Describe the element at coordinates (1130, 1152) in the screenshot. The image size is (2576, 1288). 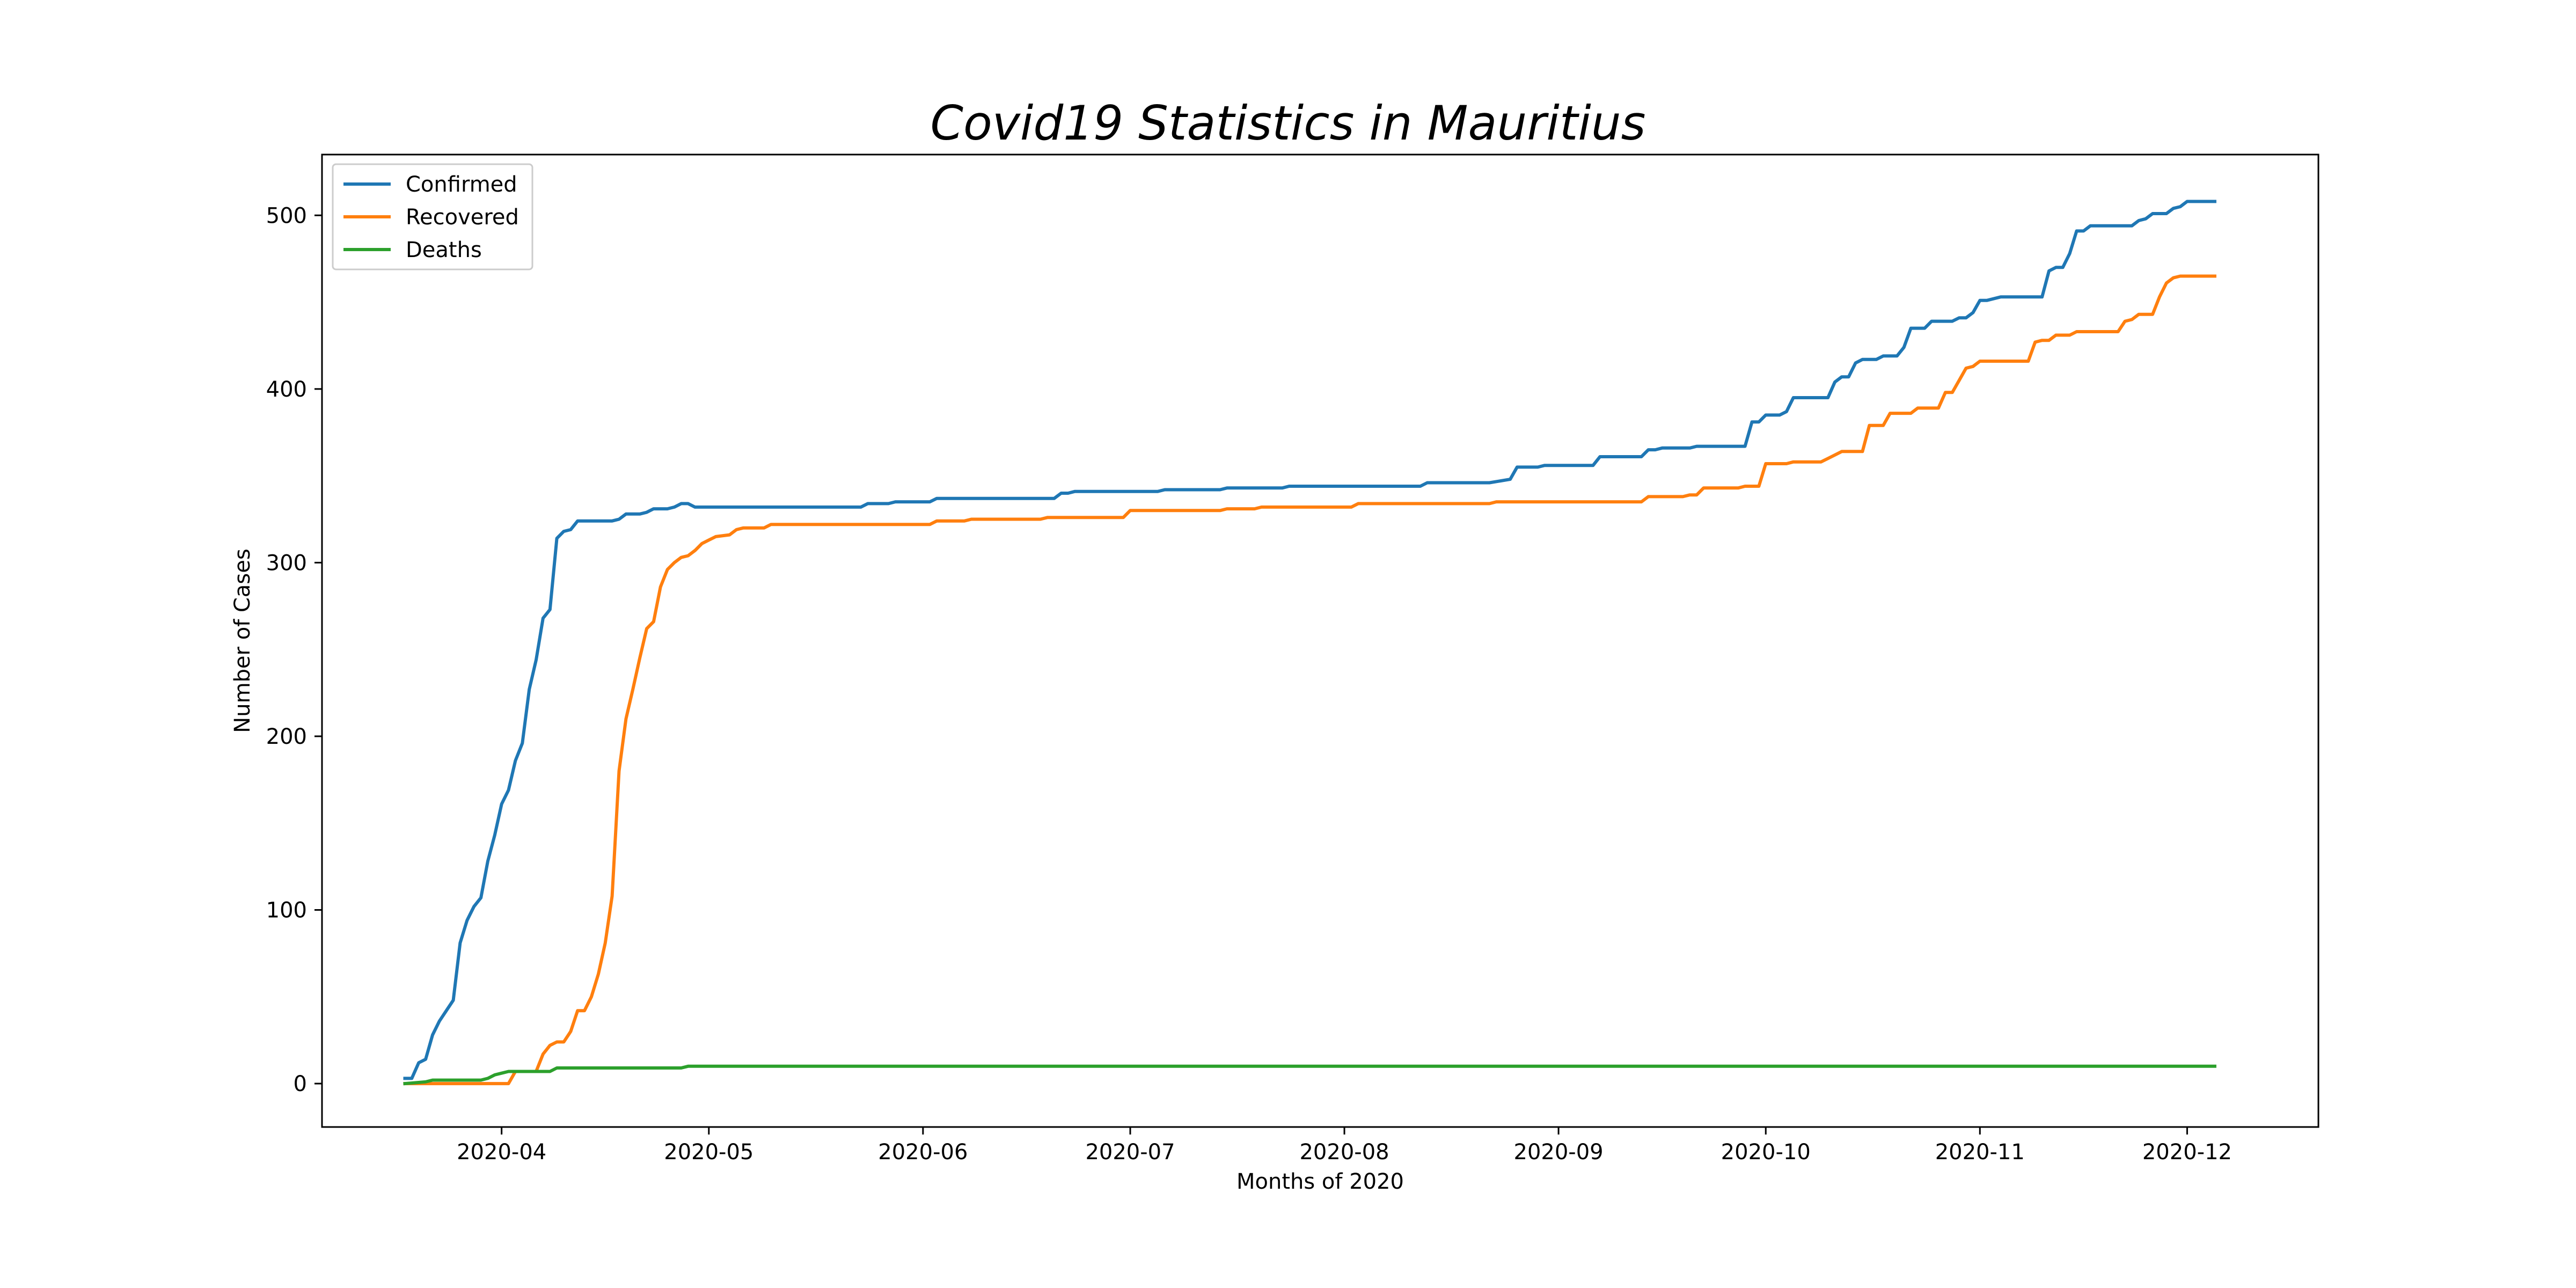
I see `x-tick-label: 2020-07` at that location.